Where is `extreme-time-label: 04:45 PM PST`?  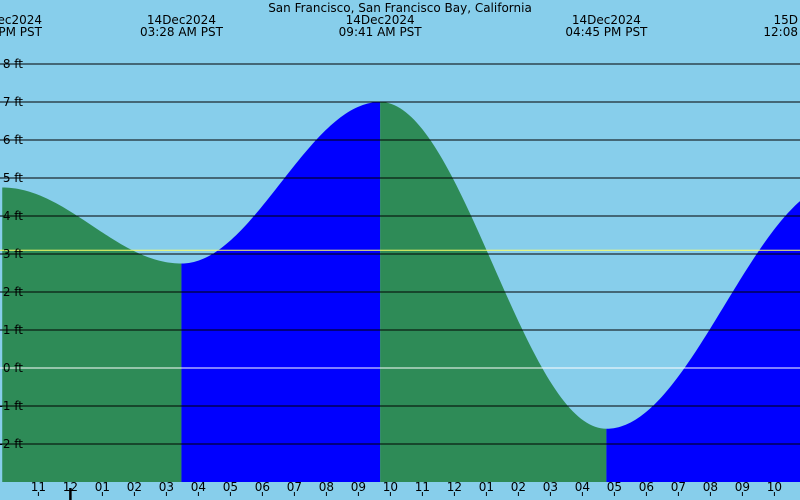
extreme-time-label: 04:45 PM PST is located at coordinates (606, 32).